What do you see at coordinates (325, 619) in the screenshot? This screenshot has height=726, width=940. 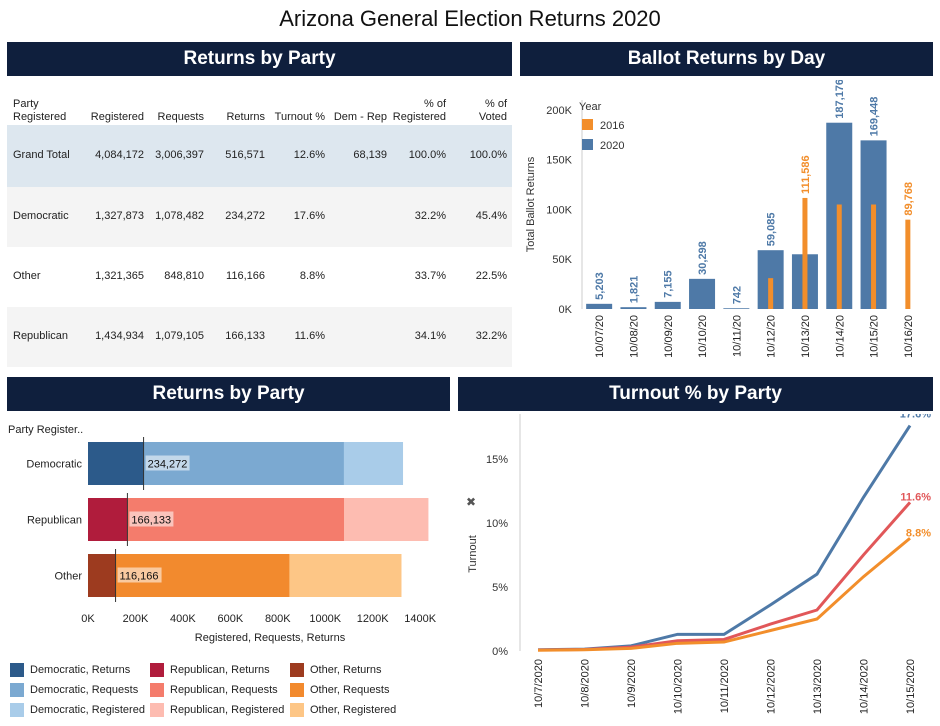 I see `x-tick-label: 1000K` at bounding box center [325, 619].